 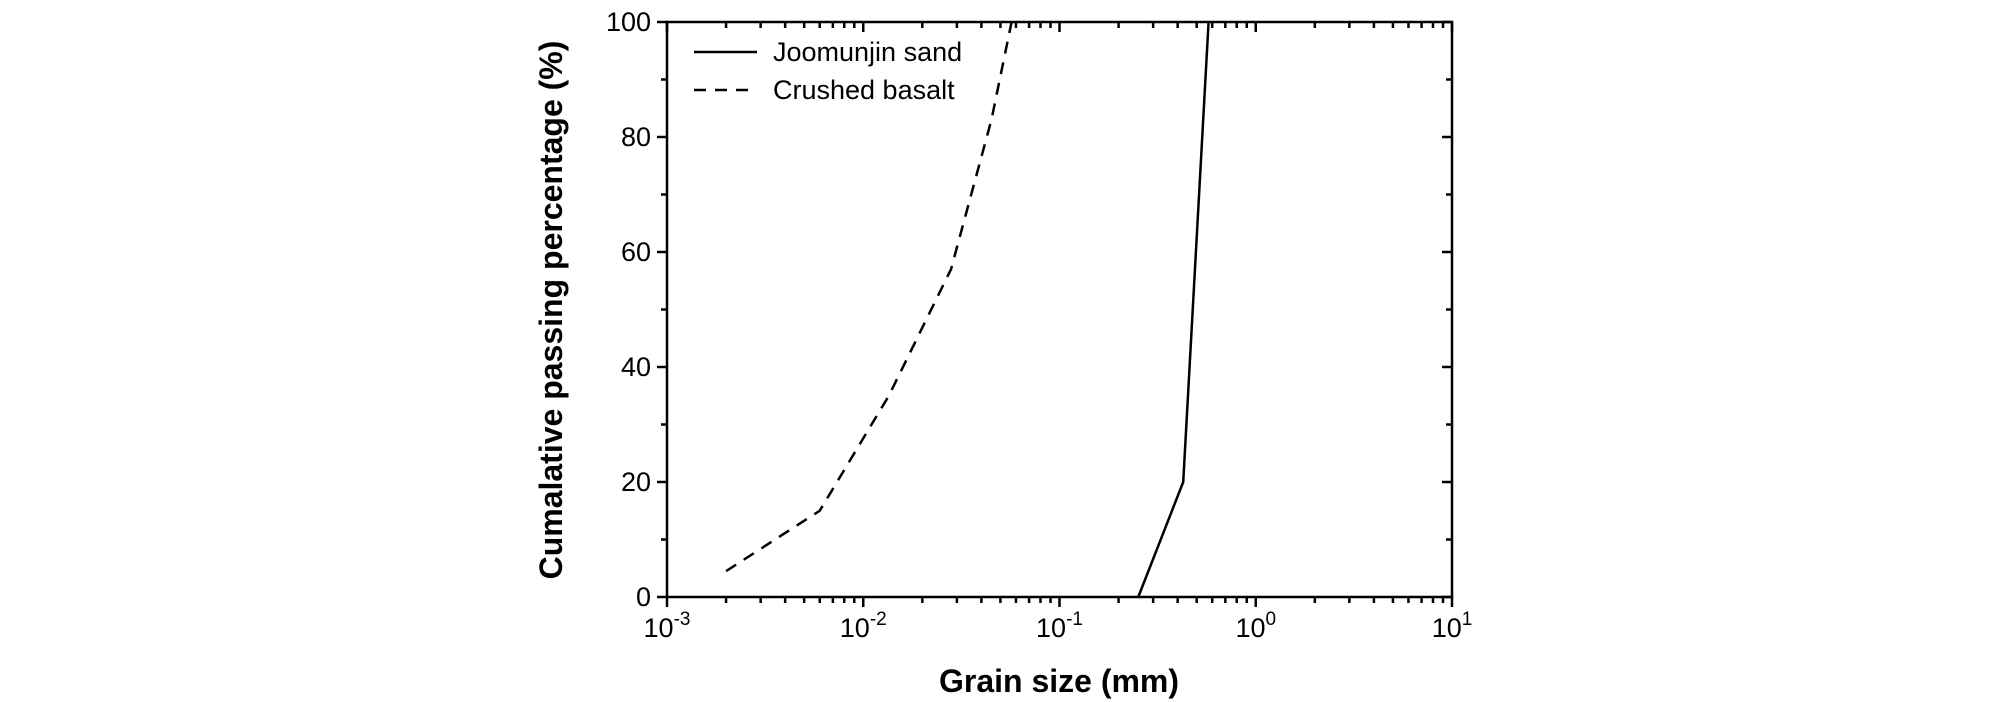 What do you see at coordinates (628, 22) in the screenshot?
I see `y-tick-label: 100` at bounding box center [628, 22].